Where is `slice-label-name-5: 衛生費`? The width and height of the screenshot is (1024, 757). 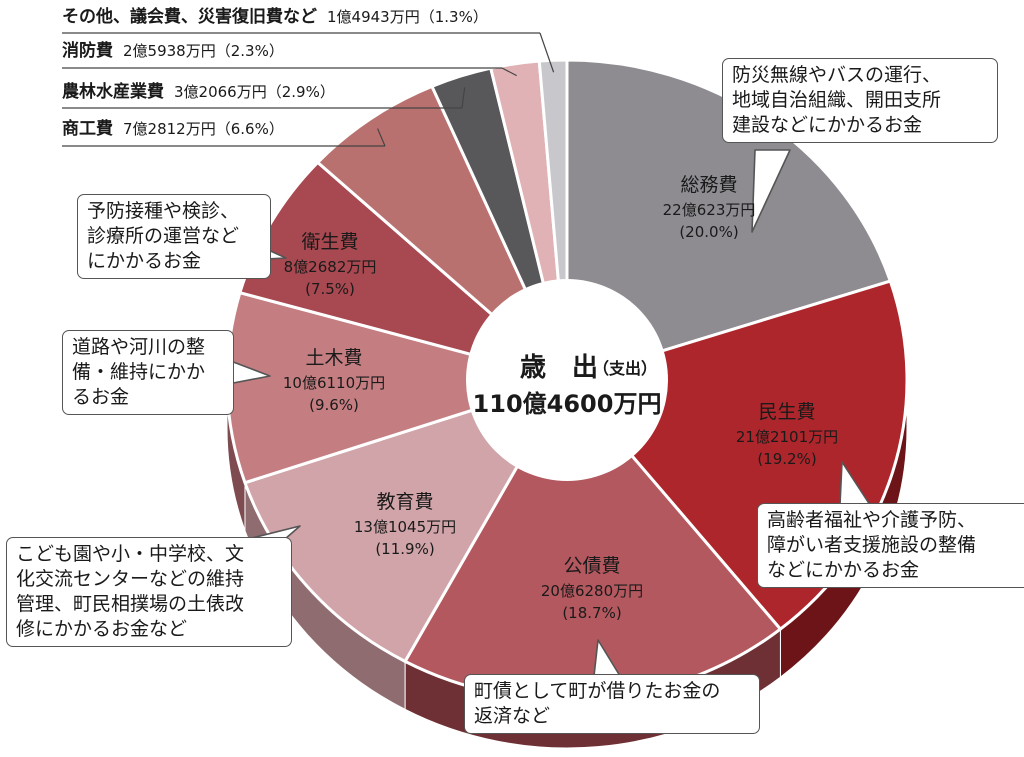 slice-label-name-5: 衛生費 is located at coordinates (329, 242).